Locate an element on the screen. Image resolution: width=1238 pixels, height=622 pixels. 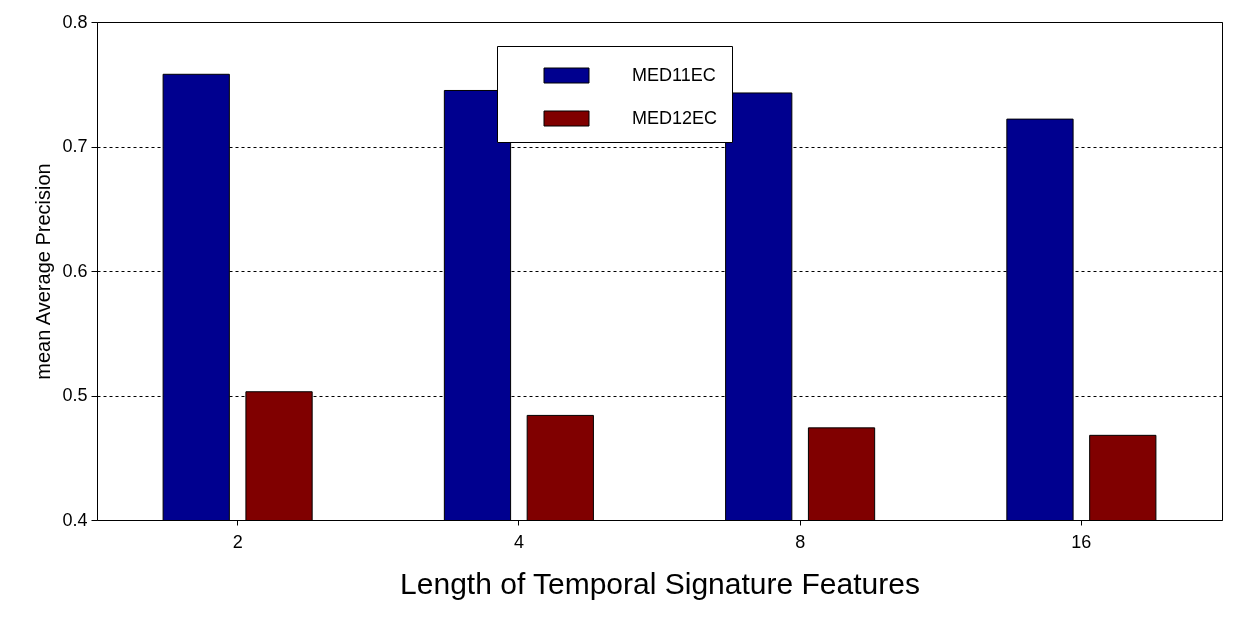
x-tick-label: 4 is located at coordinates (518, 541).